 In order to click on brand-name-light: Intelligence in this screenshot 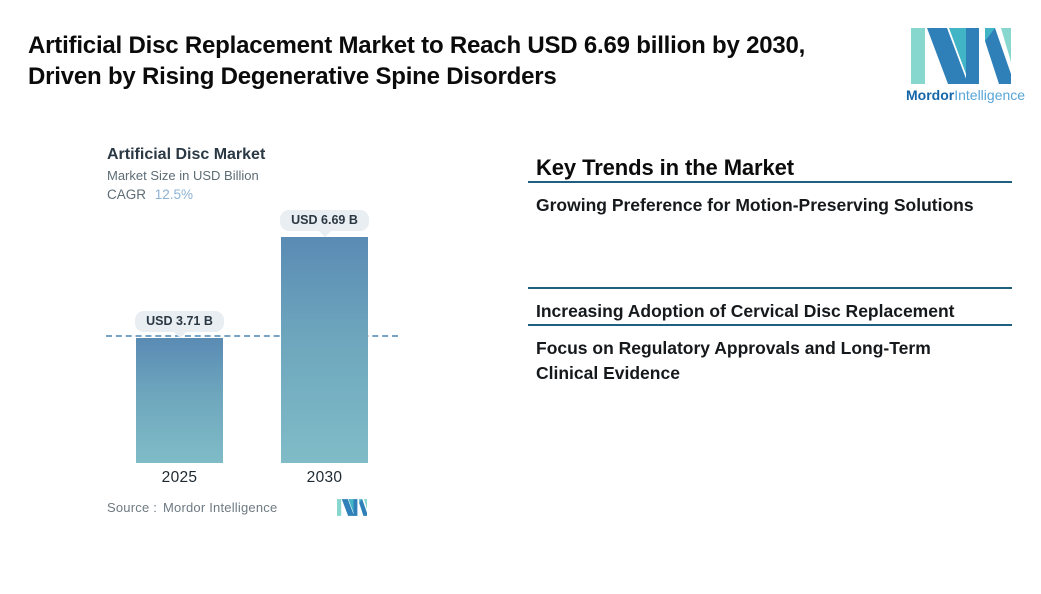, I will do `click(990, 95)`.